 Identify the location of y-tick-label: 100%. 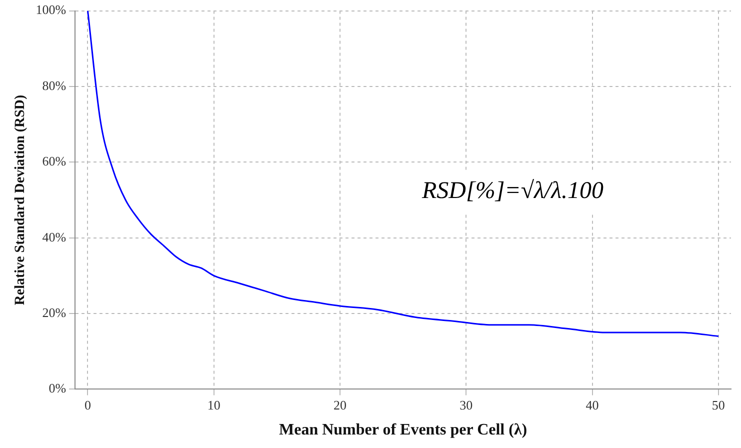
(51, 10).